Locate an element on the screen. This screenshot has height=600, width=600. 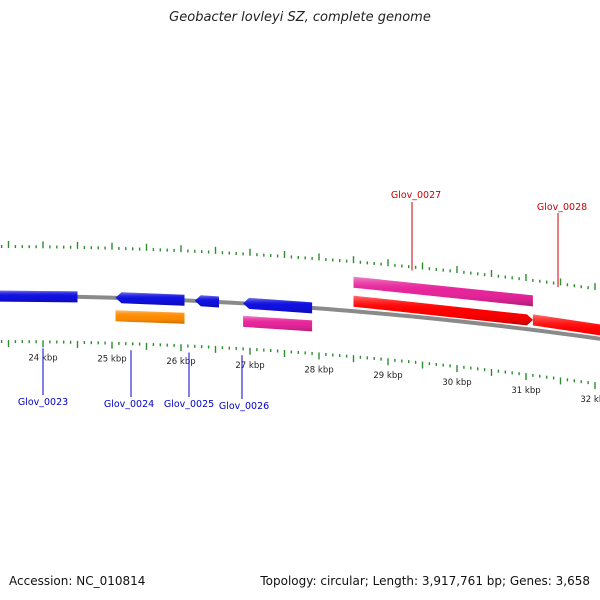
accession-label: Accession: NC_010814 is located at coordinates (77, 581).